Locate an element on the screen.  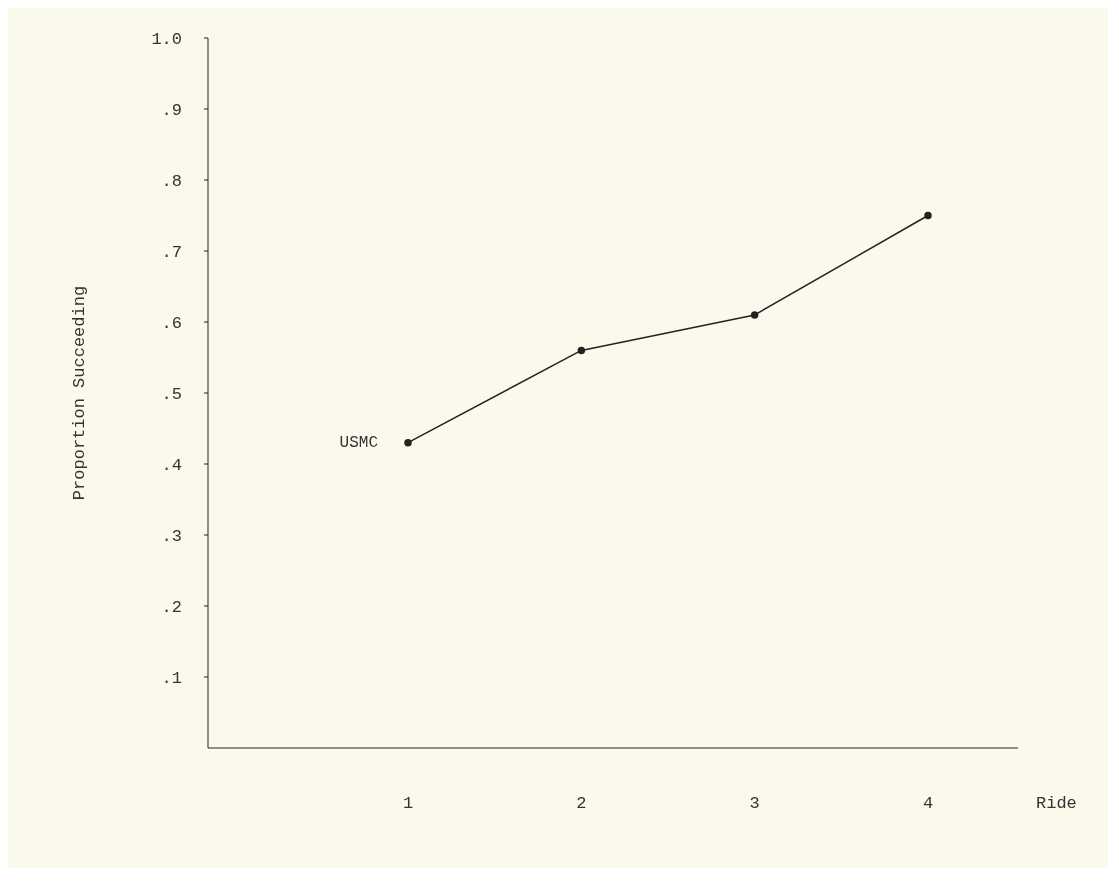
x-tick-label: 4 is located at coordinates (928, 804).